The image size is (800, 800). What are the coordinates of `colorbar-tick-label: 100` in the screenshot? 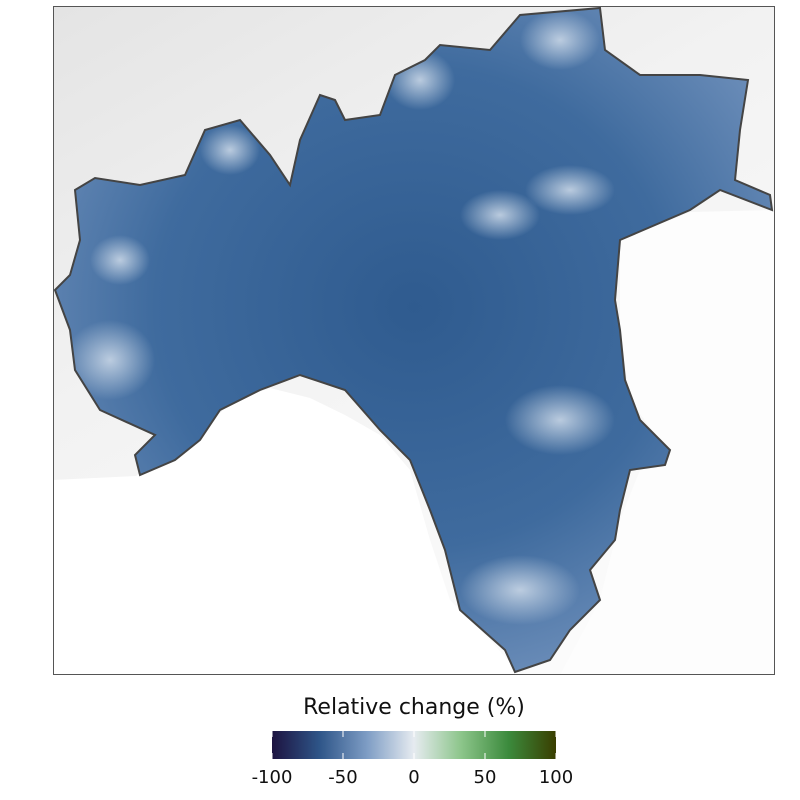 It's located at (556, 777).